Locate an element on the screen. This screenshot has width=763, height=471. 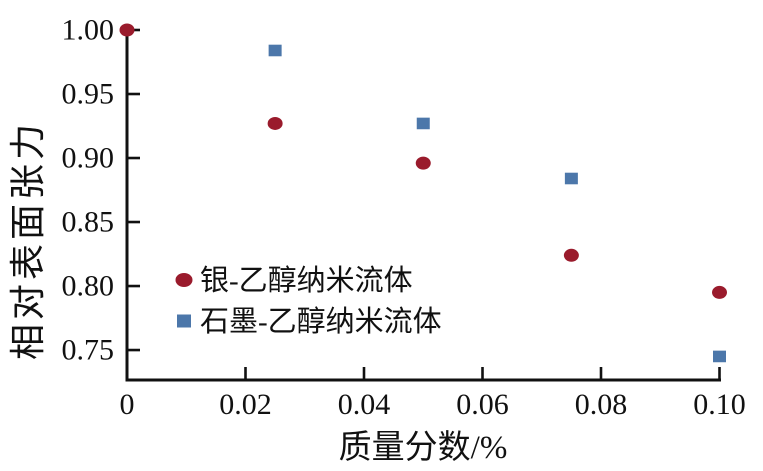
y-tick-label: 0.80 is located at coordinates (88, 286).